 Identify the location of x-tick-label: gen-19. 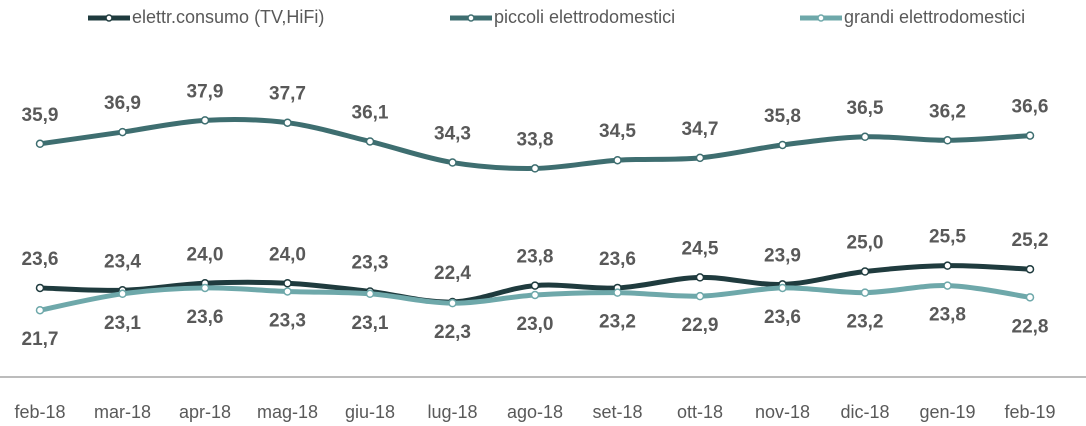
(947, 412).